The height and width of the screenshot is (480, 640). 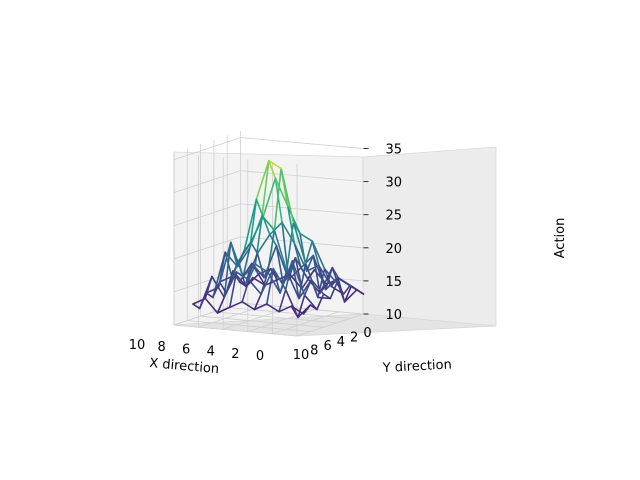 I want to click on y-tick-label: 8, so click(x=314, y=351).